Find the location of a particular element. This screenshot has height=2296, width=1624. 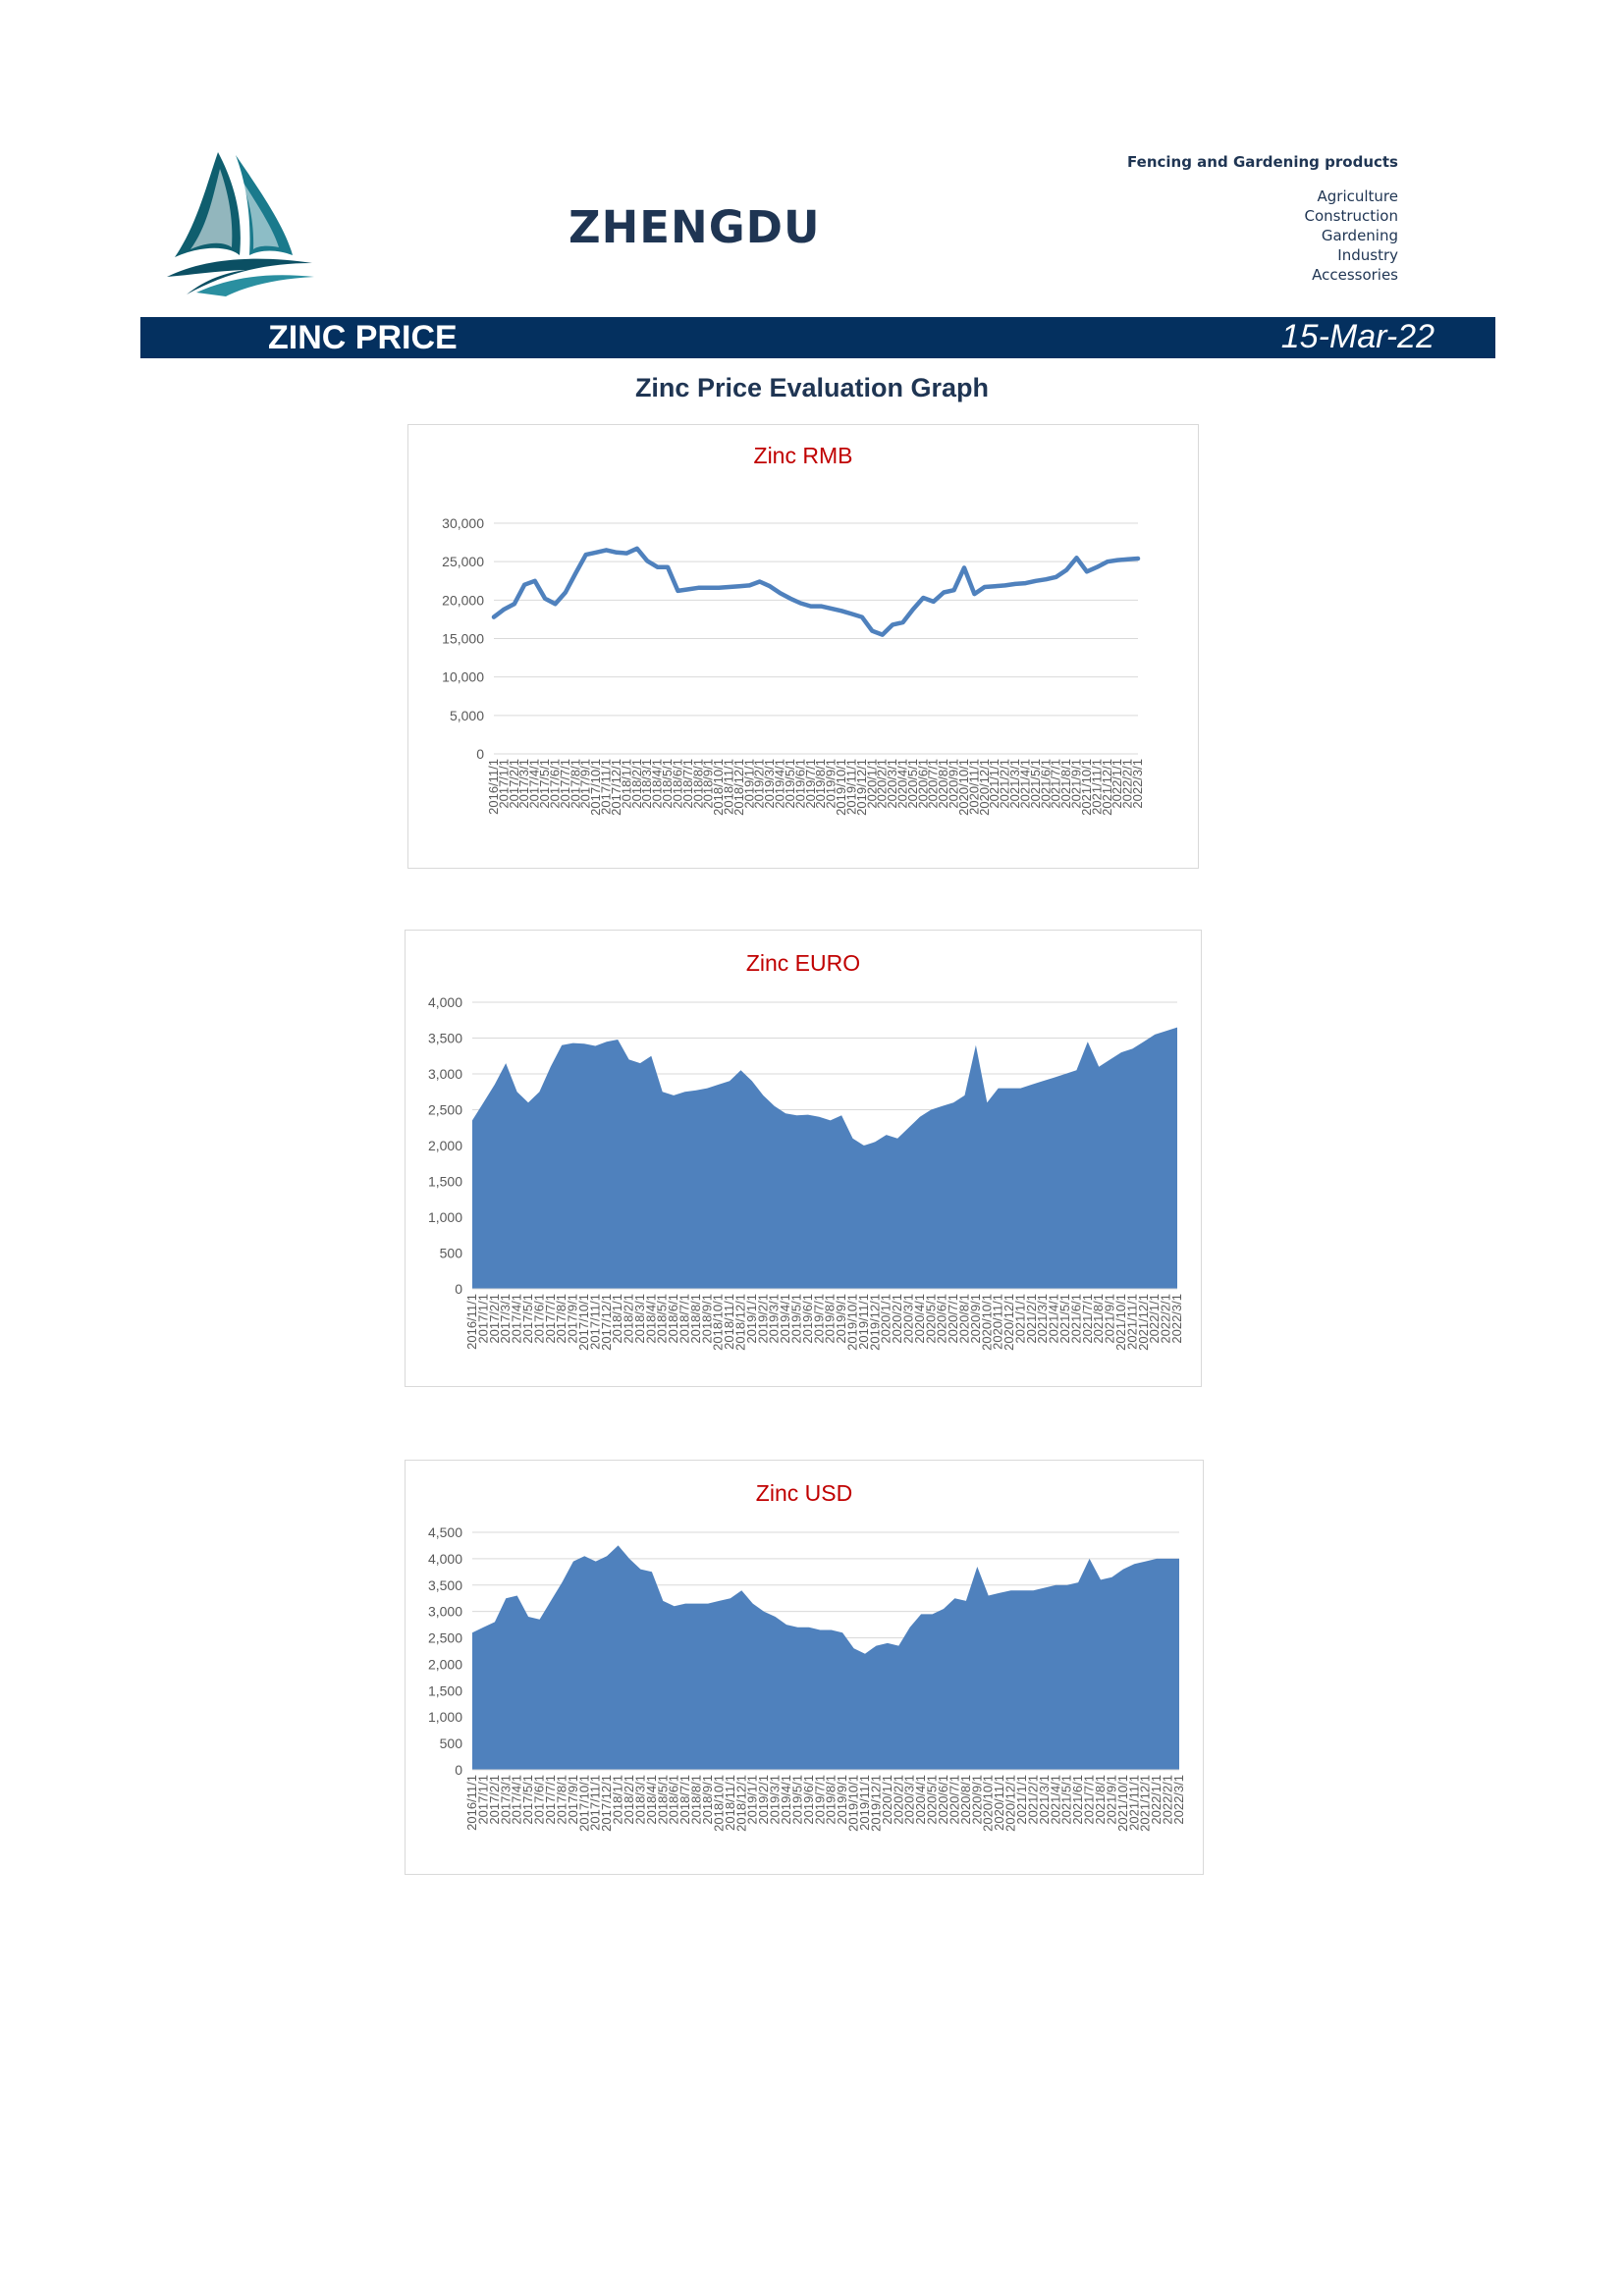

y-tick-label: 3,500 is located at coordinates (445, 1039).